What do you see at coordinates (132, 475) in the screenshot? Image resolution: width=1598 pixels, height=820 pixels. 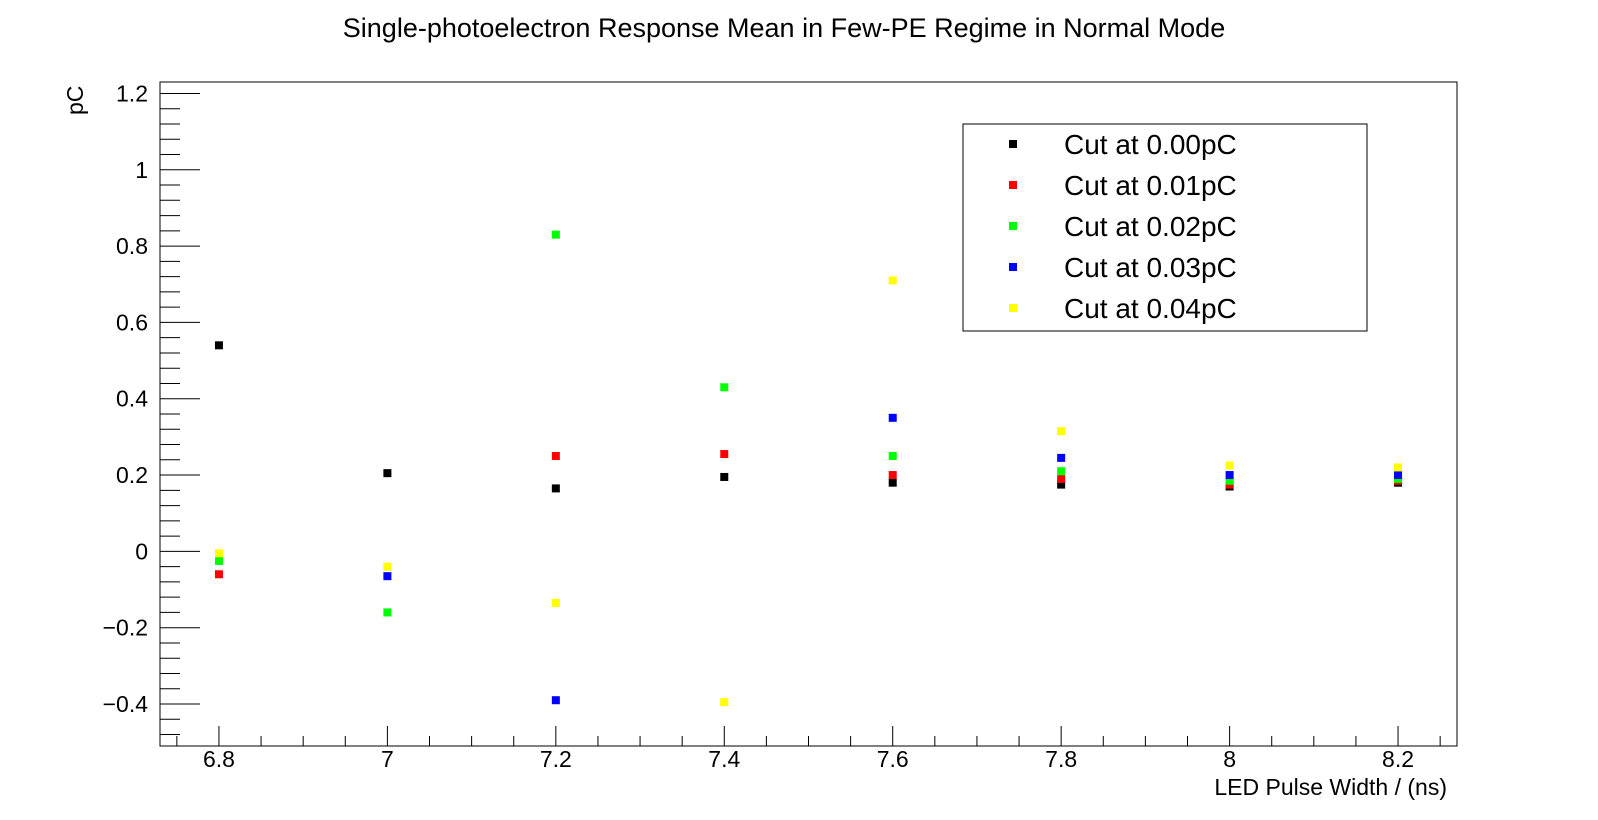 I see `y-tick-label: 0.2` at bounding box center [132, 475].